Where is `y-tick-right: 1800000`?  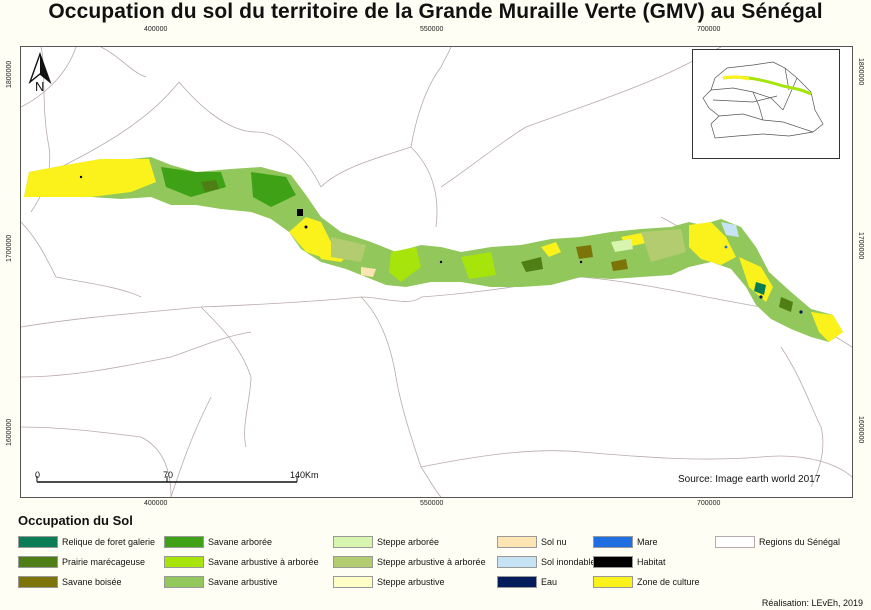 y-tick-right: 1800000 is located at coordinates (860, 72).